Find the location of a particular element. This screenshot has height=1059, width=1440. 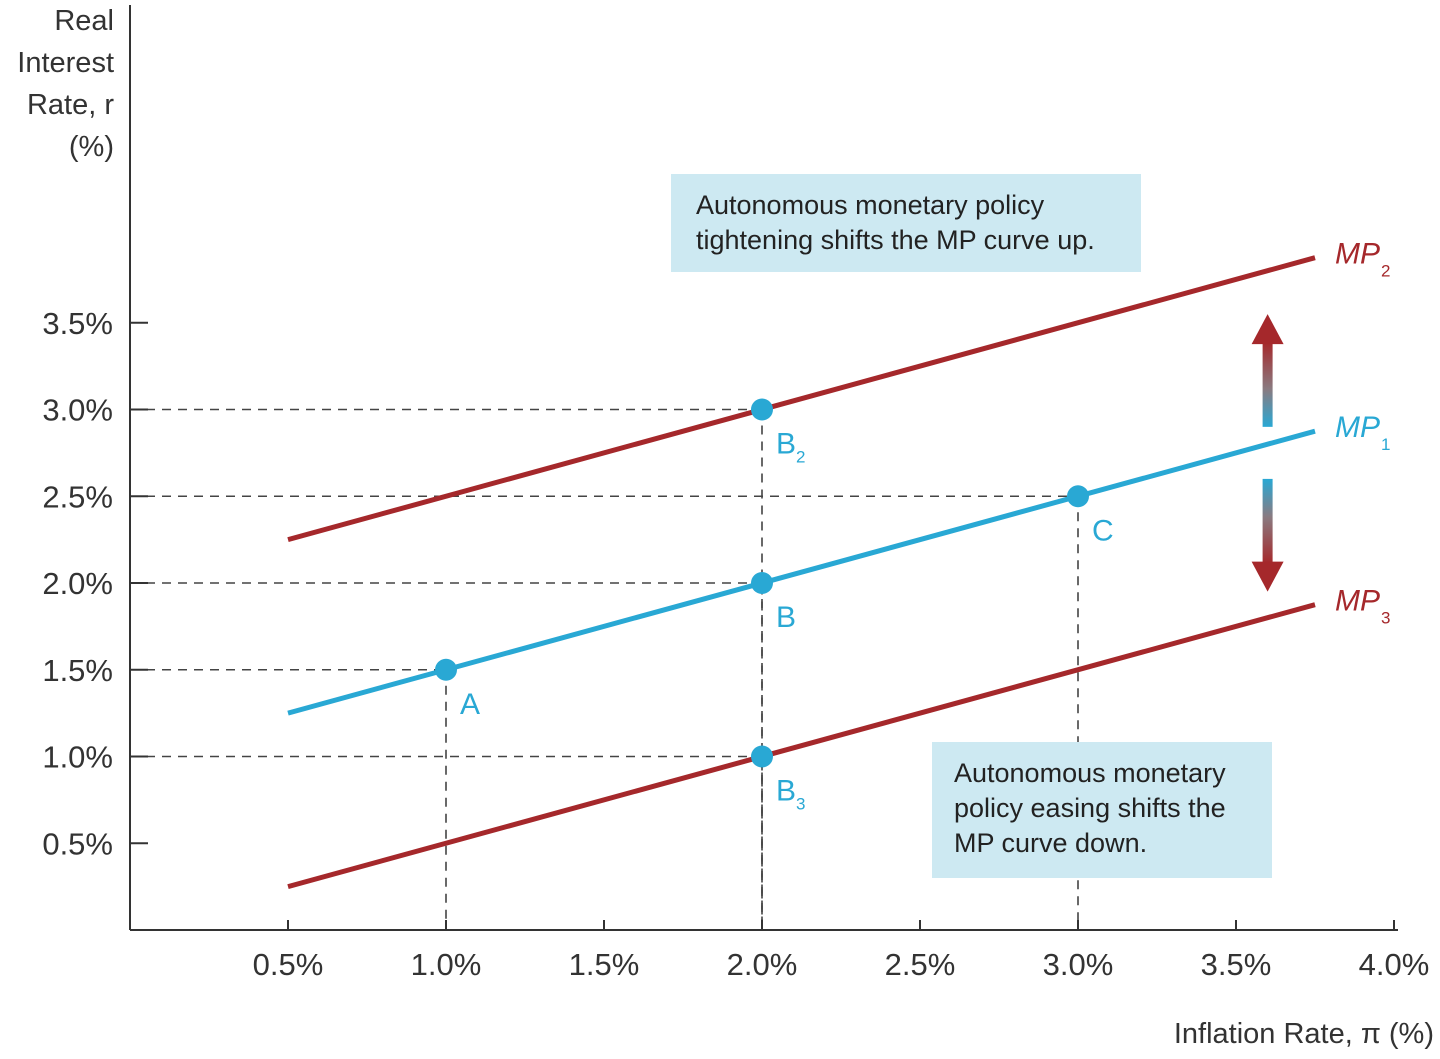

shift-arrow-up-head is located at coordinates (1267, 329).